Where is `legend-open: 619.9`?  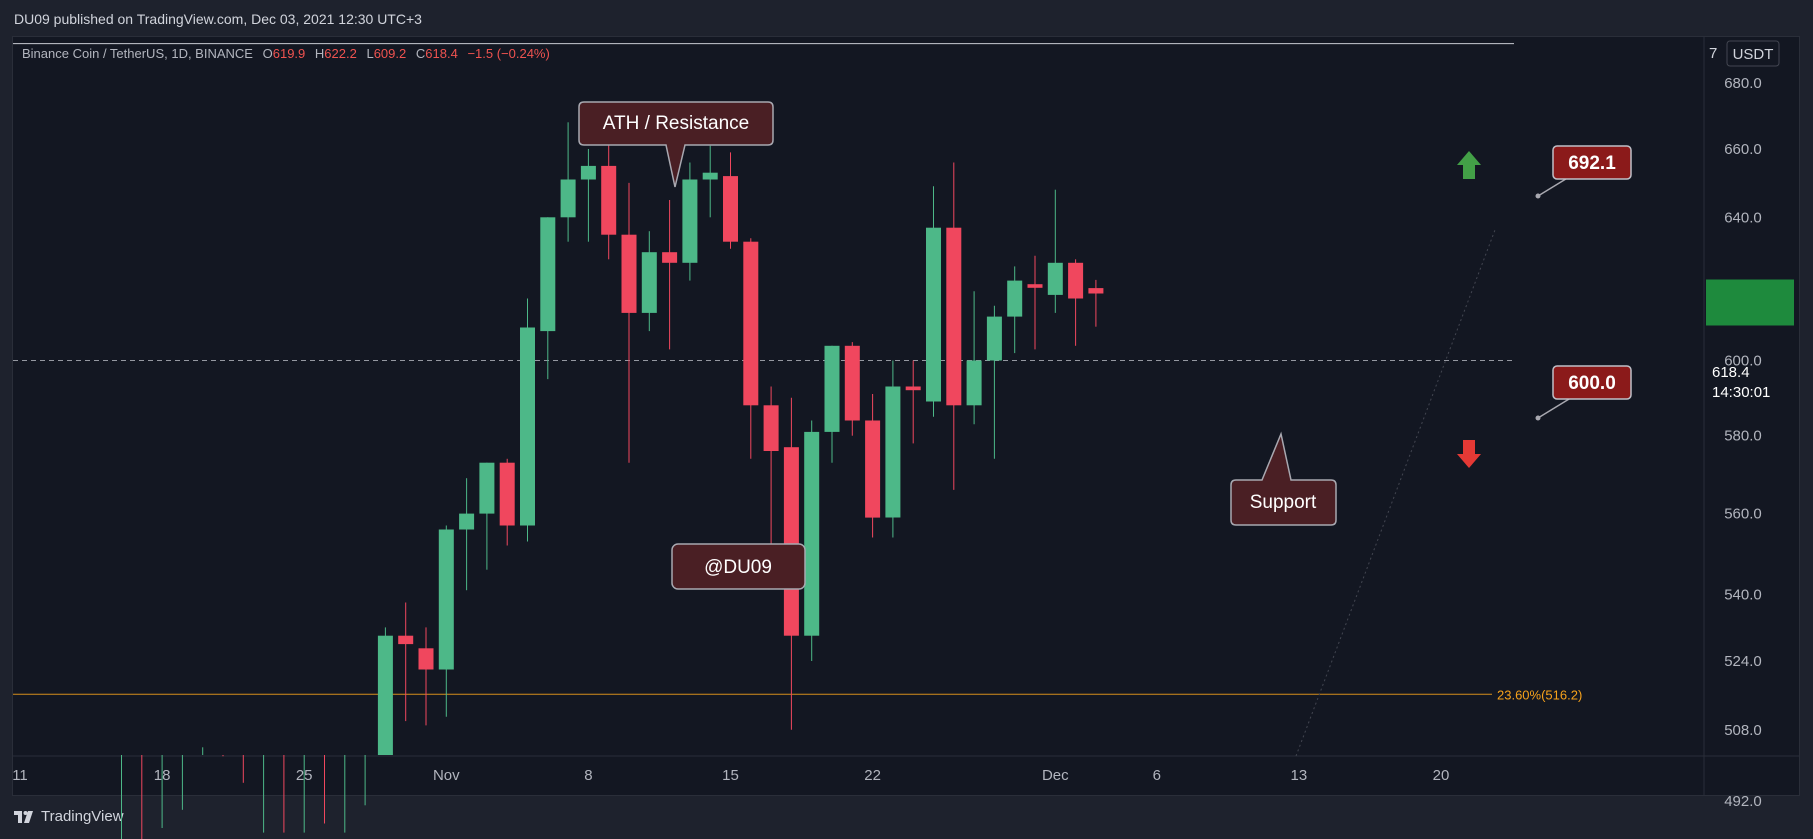 legend-open: 619.9 is located at coordinates (289, 53).